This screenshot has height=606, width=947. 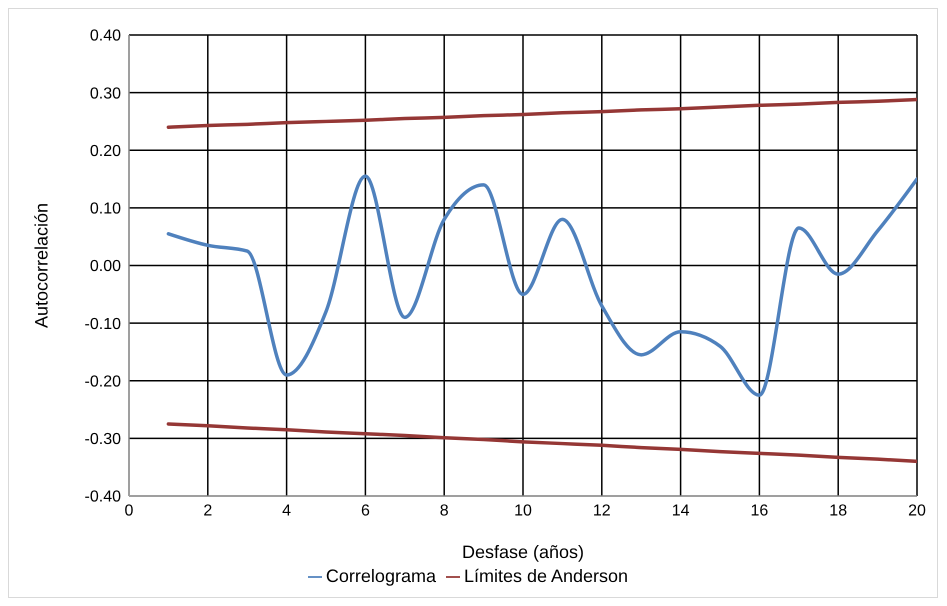 What do you see at coordinates (681, 511) in the screenshot?
I see `x-tick-label: 14` at bounding box center [681, 511].